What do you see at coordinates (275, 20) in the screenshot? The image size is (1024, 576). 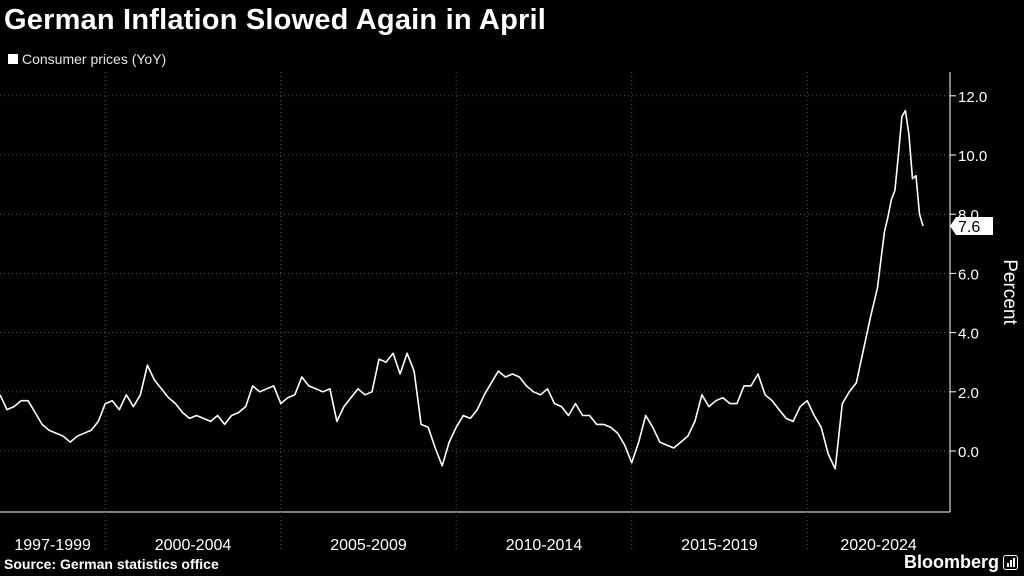 I see `chart-title: German Inflation Slowed Again in April` at bounding box center [275, 20].